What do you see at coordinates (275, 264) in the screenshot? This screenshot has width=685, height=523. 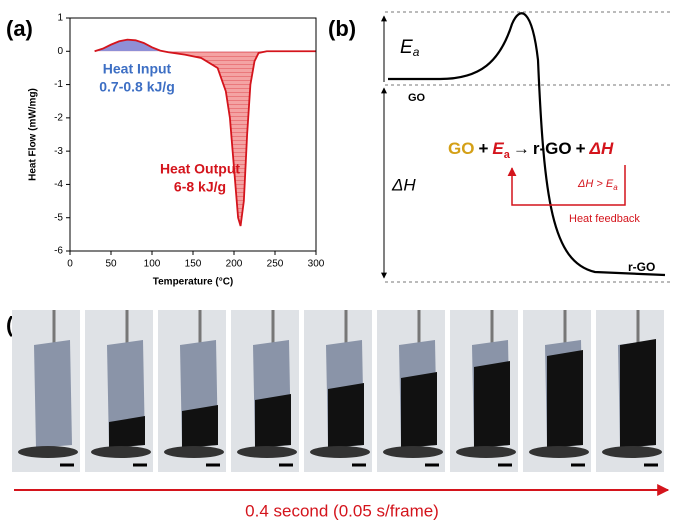 I see `x-tick-label: 250` at bounding box center [275, 264].